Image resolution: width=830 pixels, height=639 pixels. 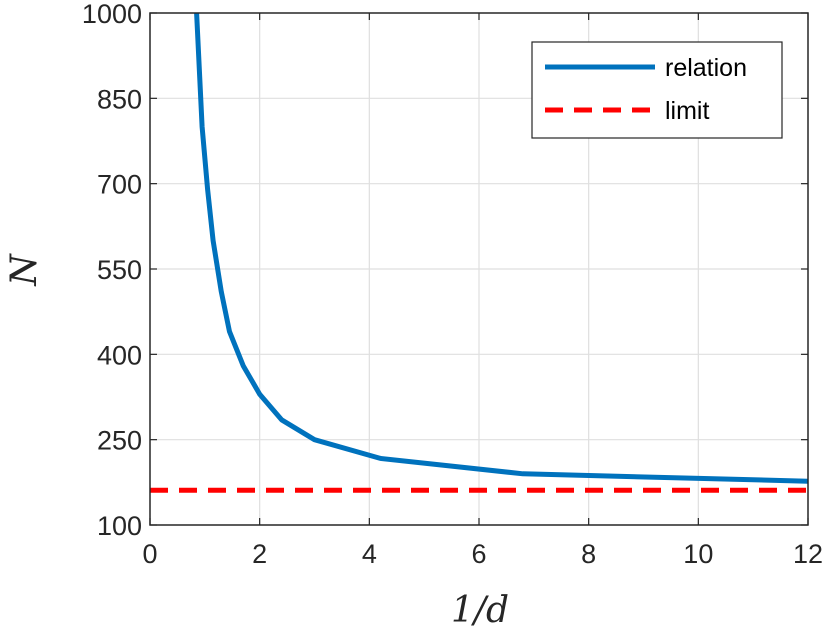 I want to click on legend-box, so click(x=657, y=90).